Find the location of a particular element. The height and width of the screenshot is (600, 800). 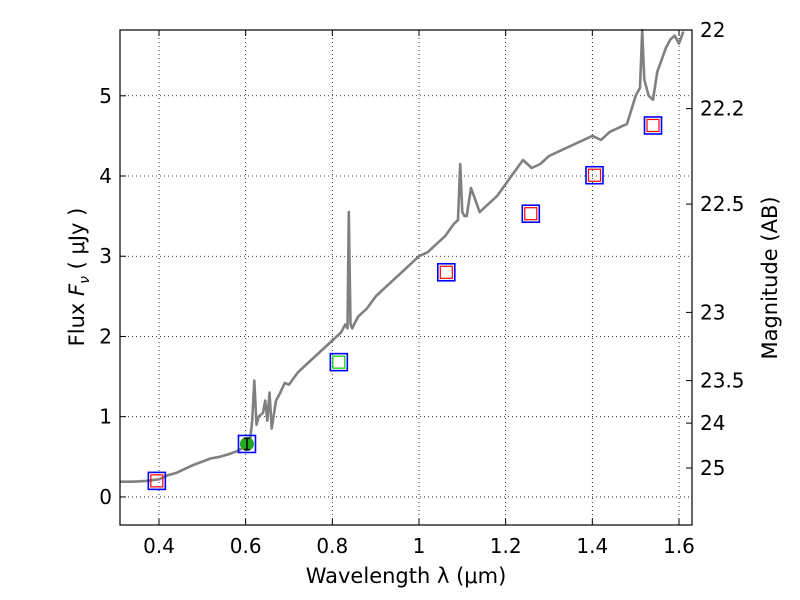

magnitude-tick-label: 25 is located at coordinates (712, 468).